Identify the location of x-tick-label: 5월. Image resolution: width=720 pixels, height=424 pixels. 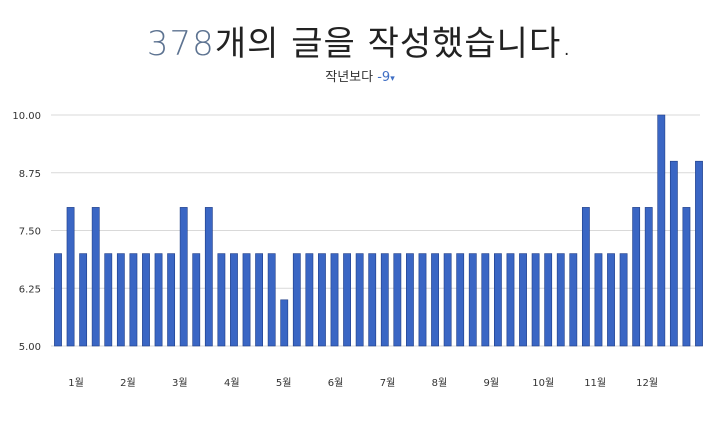
(284, 383).